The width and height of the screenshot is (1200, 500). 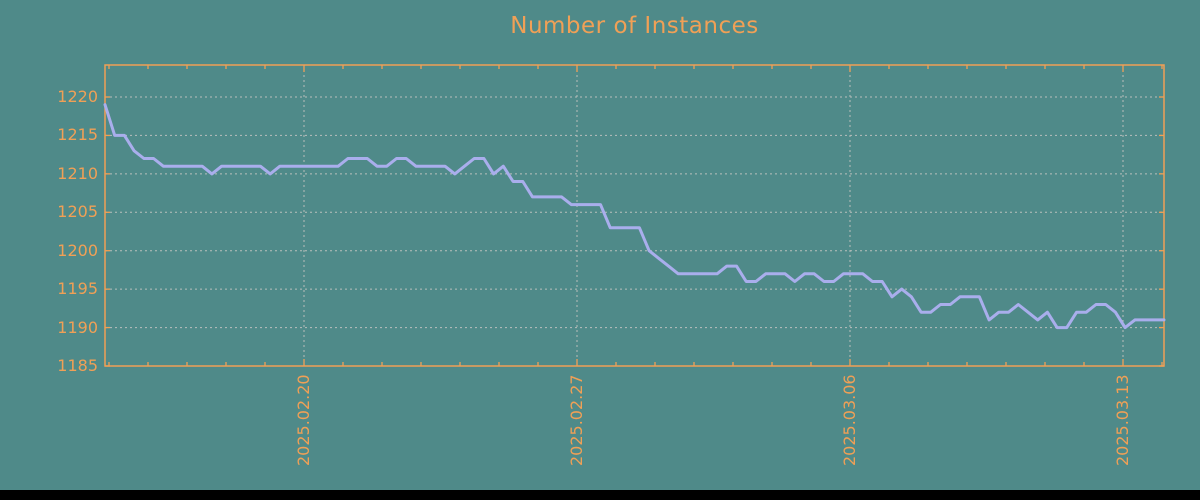 What do you see at coordinates (77, 365) in the screenshot?
I see `y-tick-label: 1185` at bounding box center [77, 365].